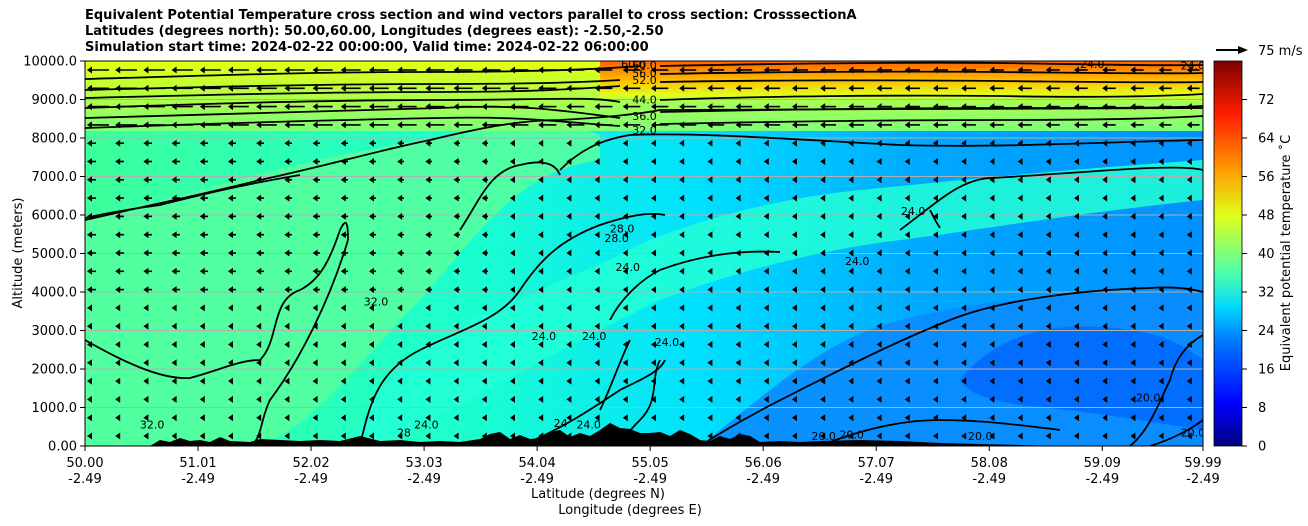  Describe the element at coordinates (1266, 100) in the screenshot. I see `colorbar-tick-label: 72` at that location.